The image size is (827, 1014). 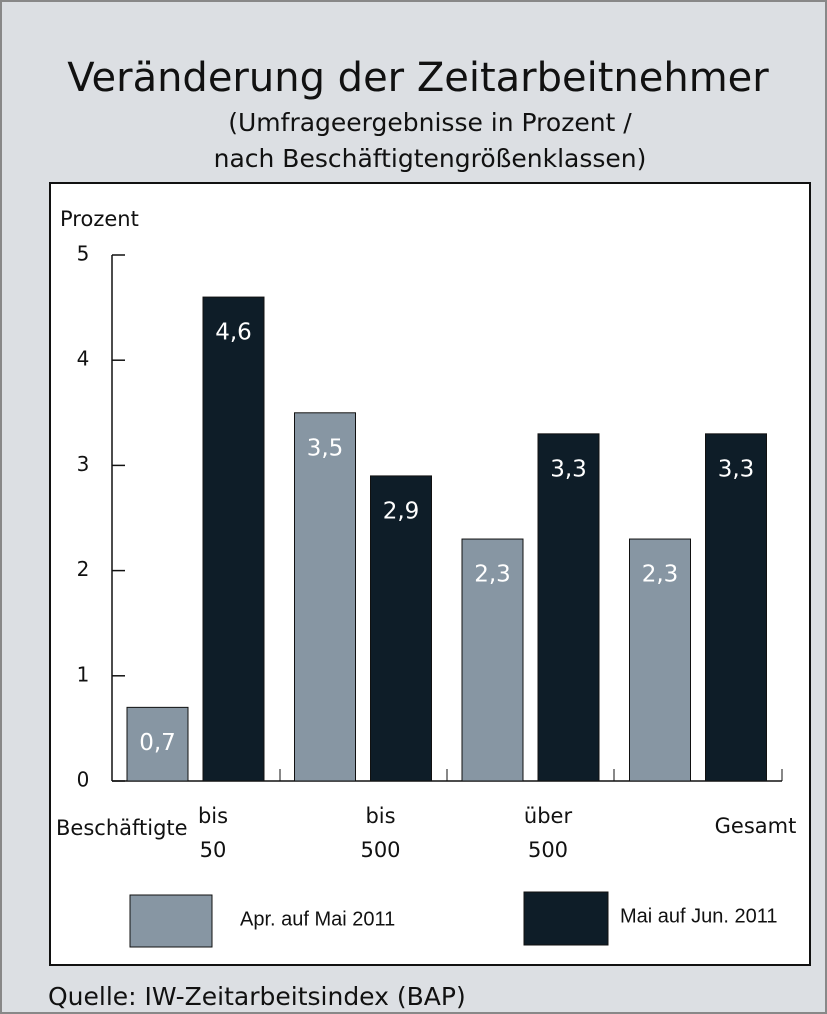 What do you see at coordinates (83, 780) in the screenshot?
I see `y-tick-label: 0` at bounding box center [83, 780].